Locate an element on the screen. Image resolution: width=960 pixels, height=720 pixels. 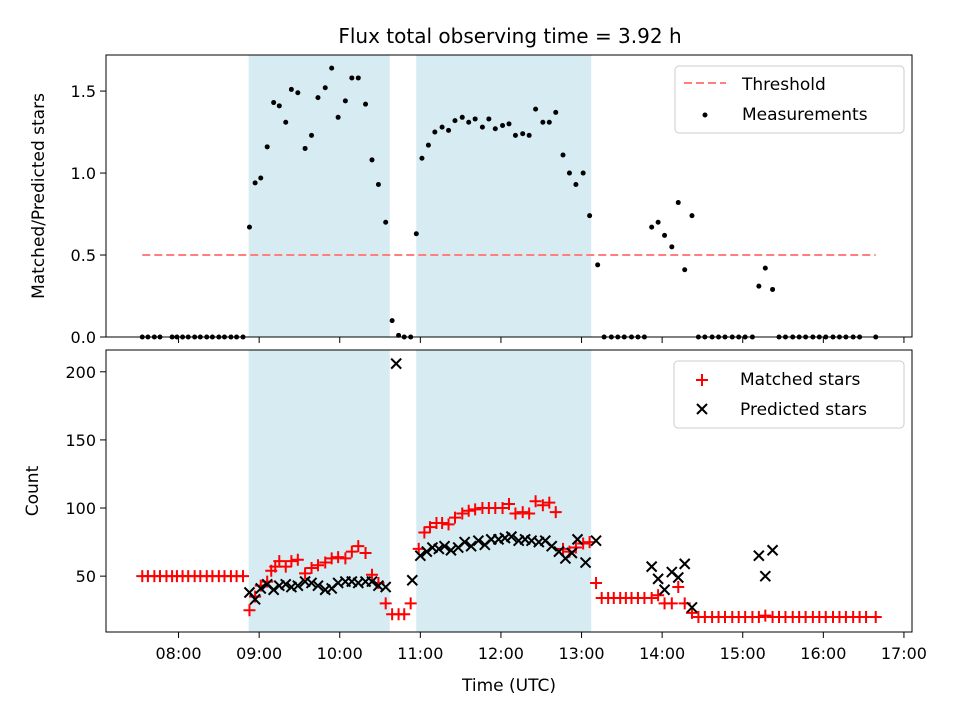
top-ytick-label-1: 0.5 is located at coordinates (83, 255).